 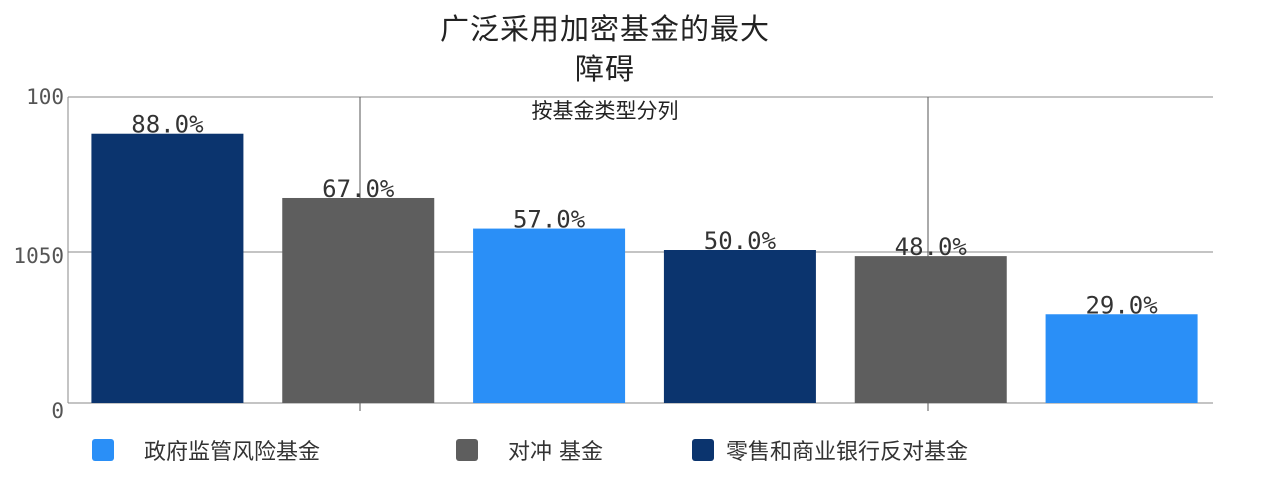 I want to click on legend-label-0: 政府监管风险基金, so click(x=232, y=452).